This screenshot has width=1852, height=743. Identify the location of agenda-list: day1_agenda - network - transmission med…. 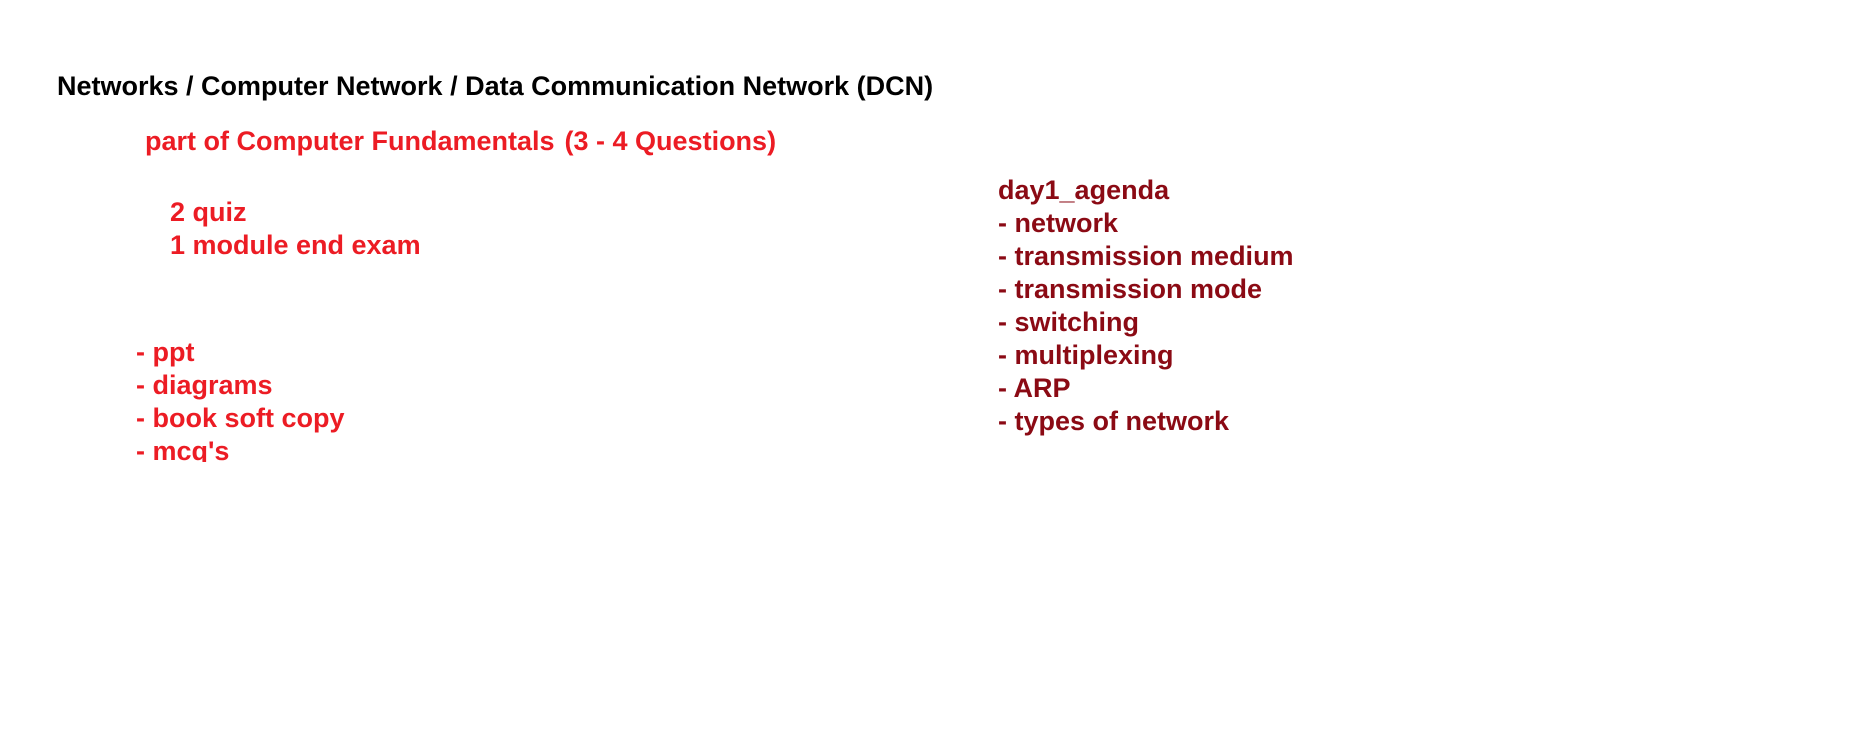
(1146, 306).